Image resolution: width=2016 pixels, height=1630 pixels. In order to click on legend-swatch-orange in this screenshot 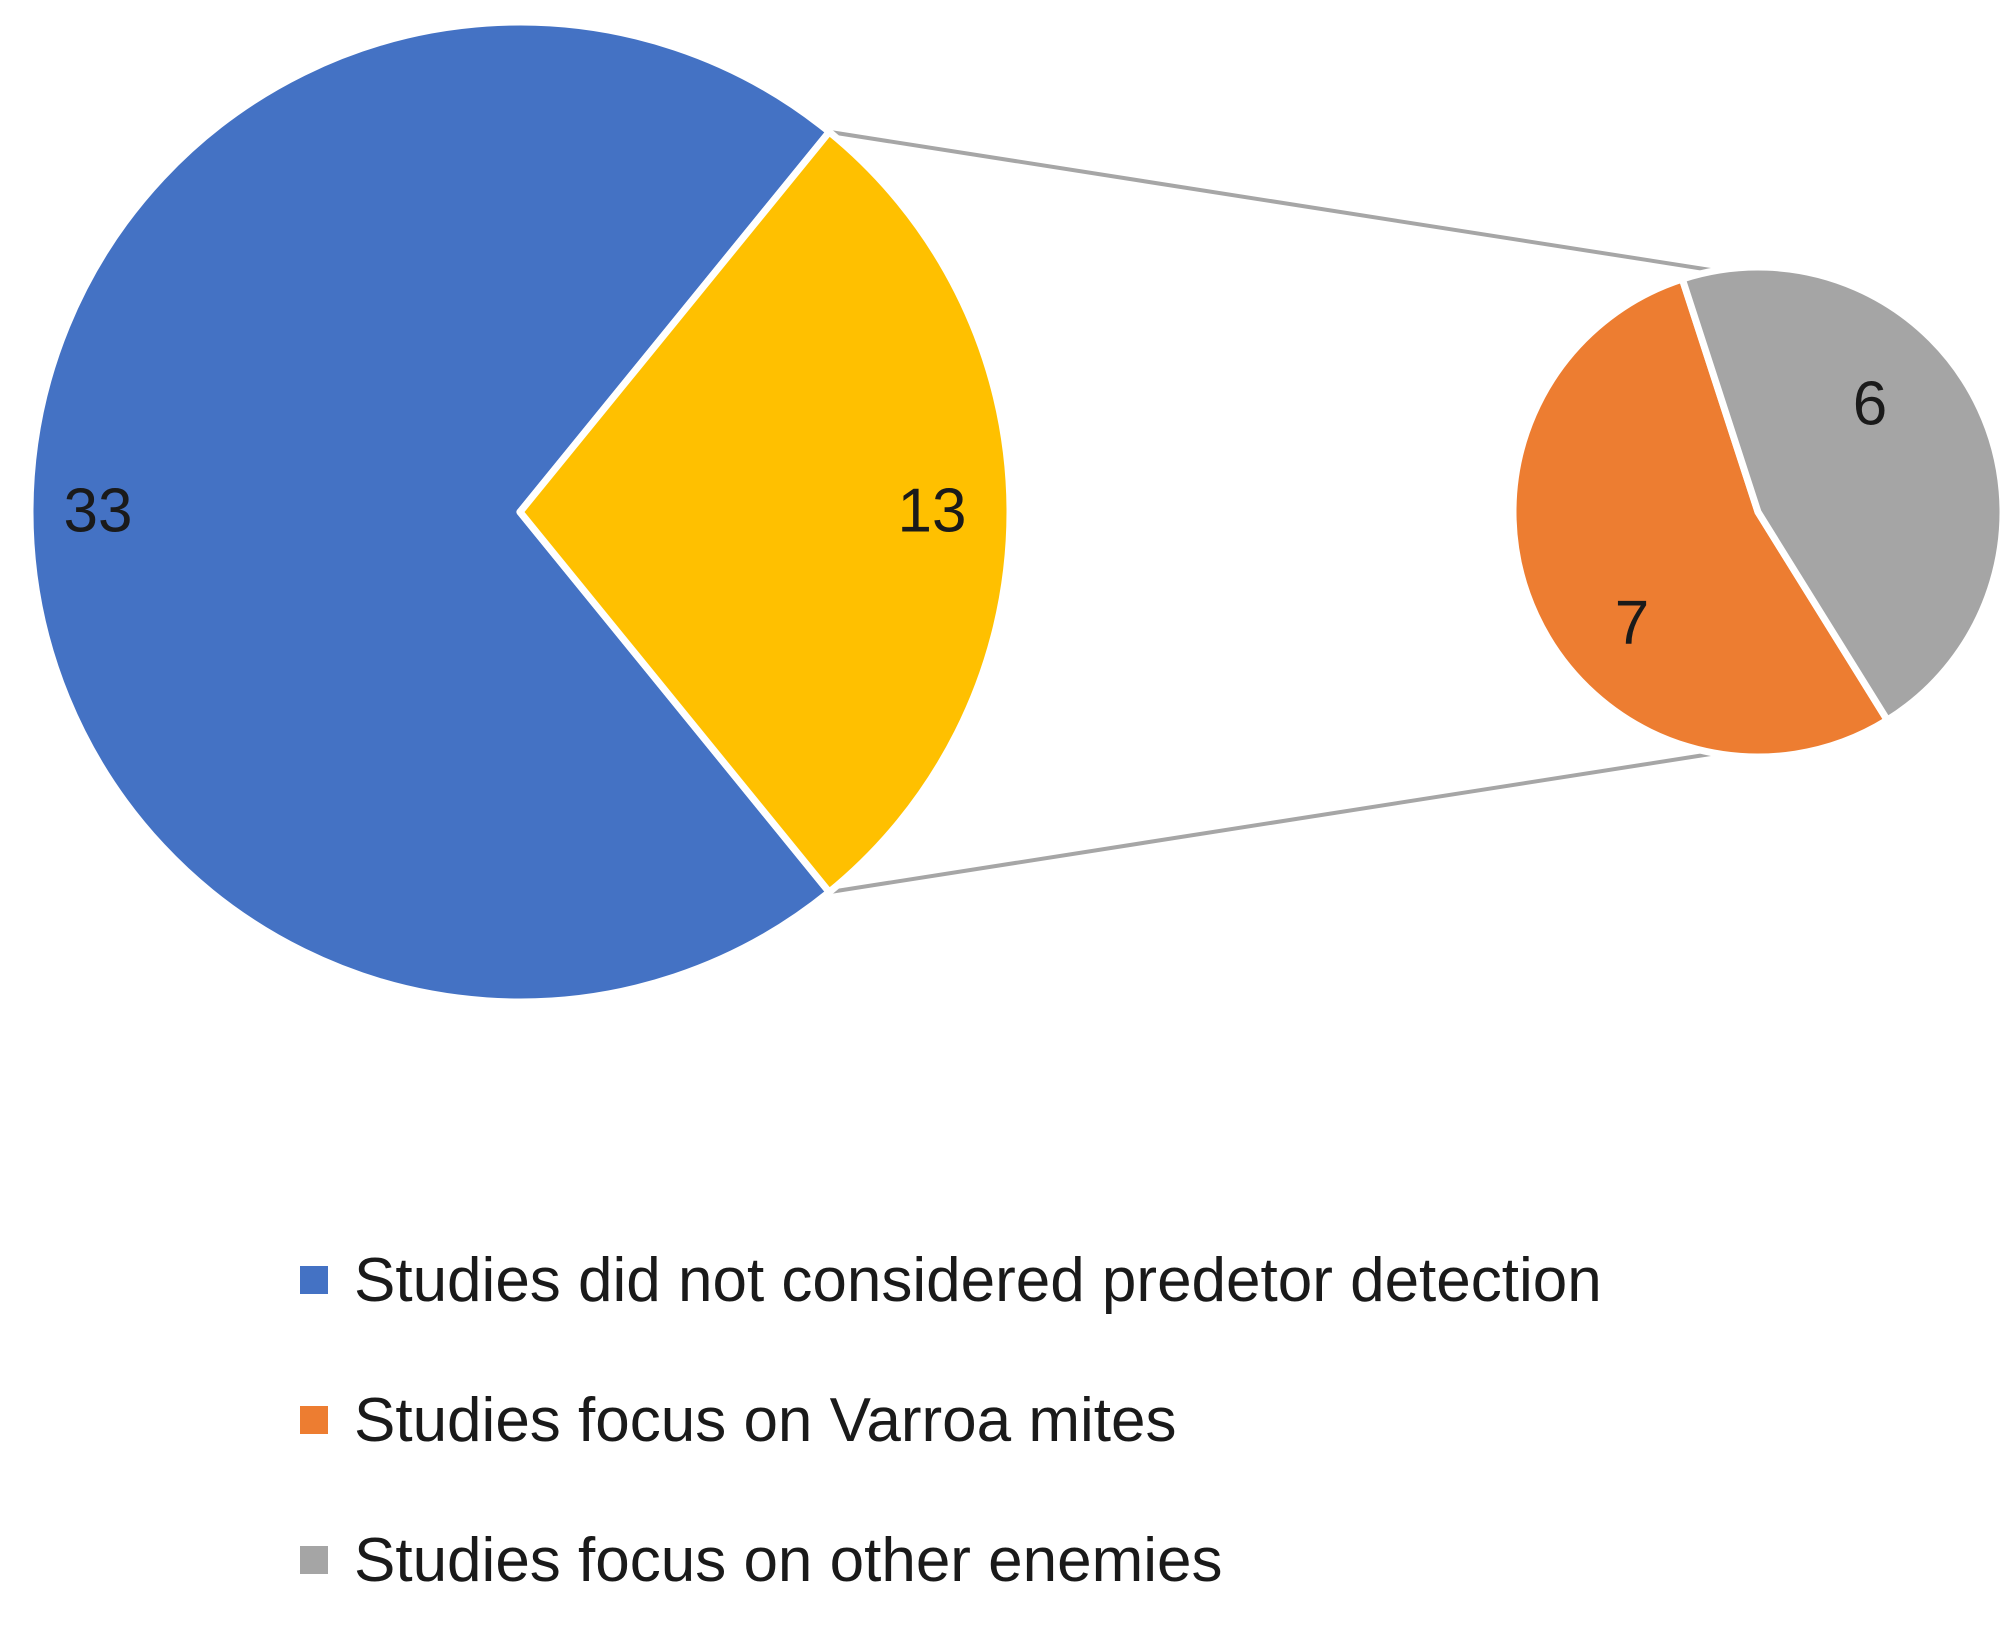, I will do `click(314, 1420)`.